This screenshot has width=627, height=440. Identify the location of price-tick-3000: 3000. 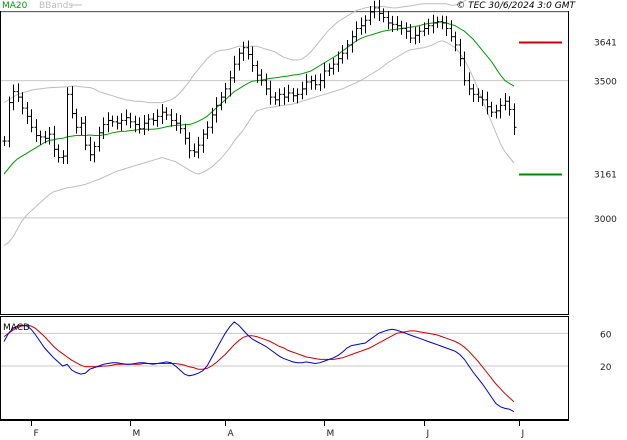
(605, 220).